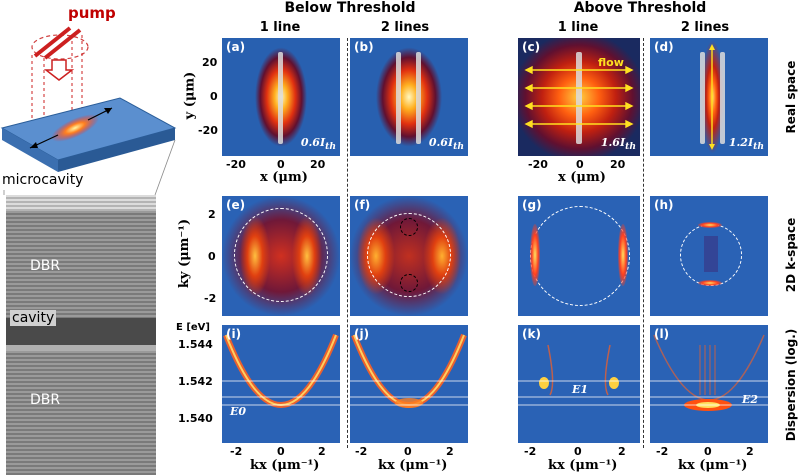 The width and height of the screenshot is (800, 475). Describe the element at coordinates (318, 143) in the screenshot. I see `power-label-a: 0.6Ith` at that location.